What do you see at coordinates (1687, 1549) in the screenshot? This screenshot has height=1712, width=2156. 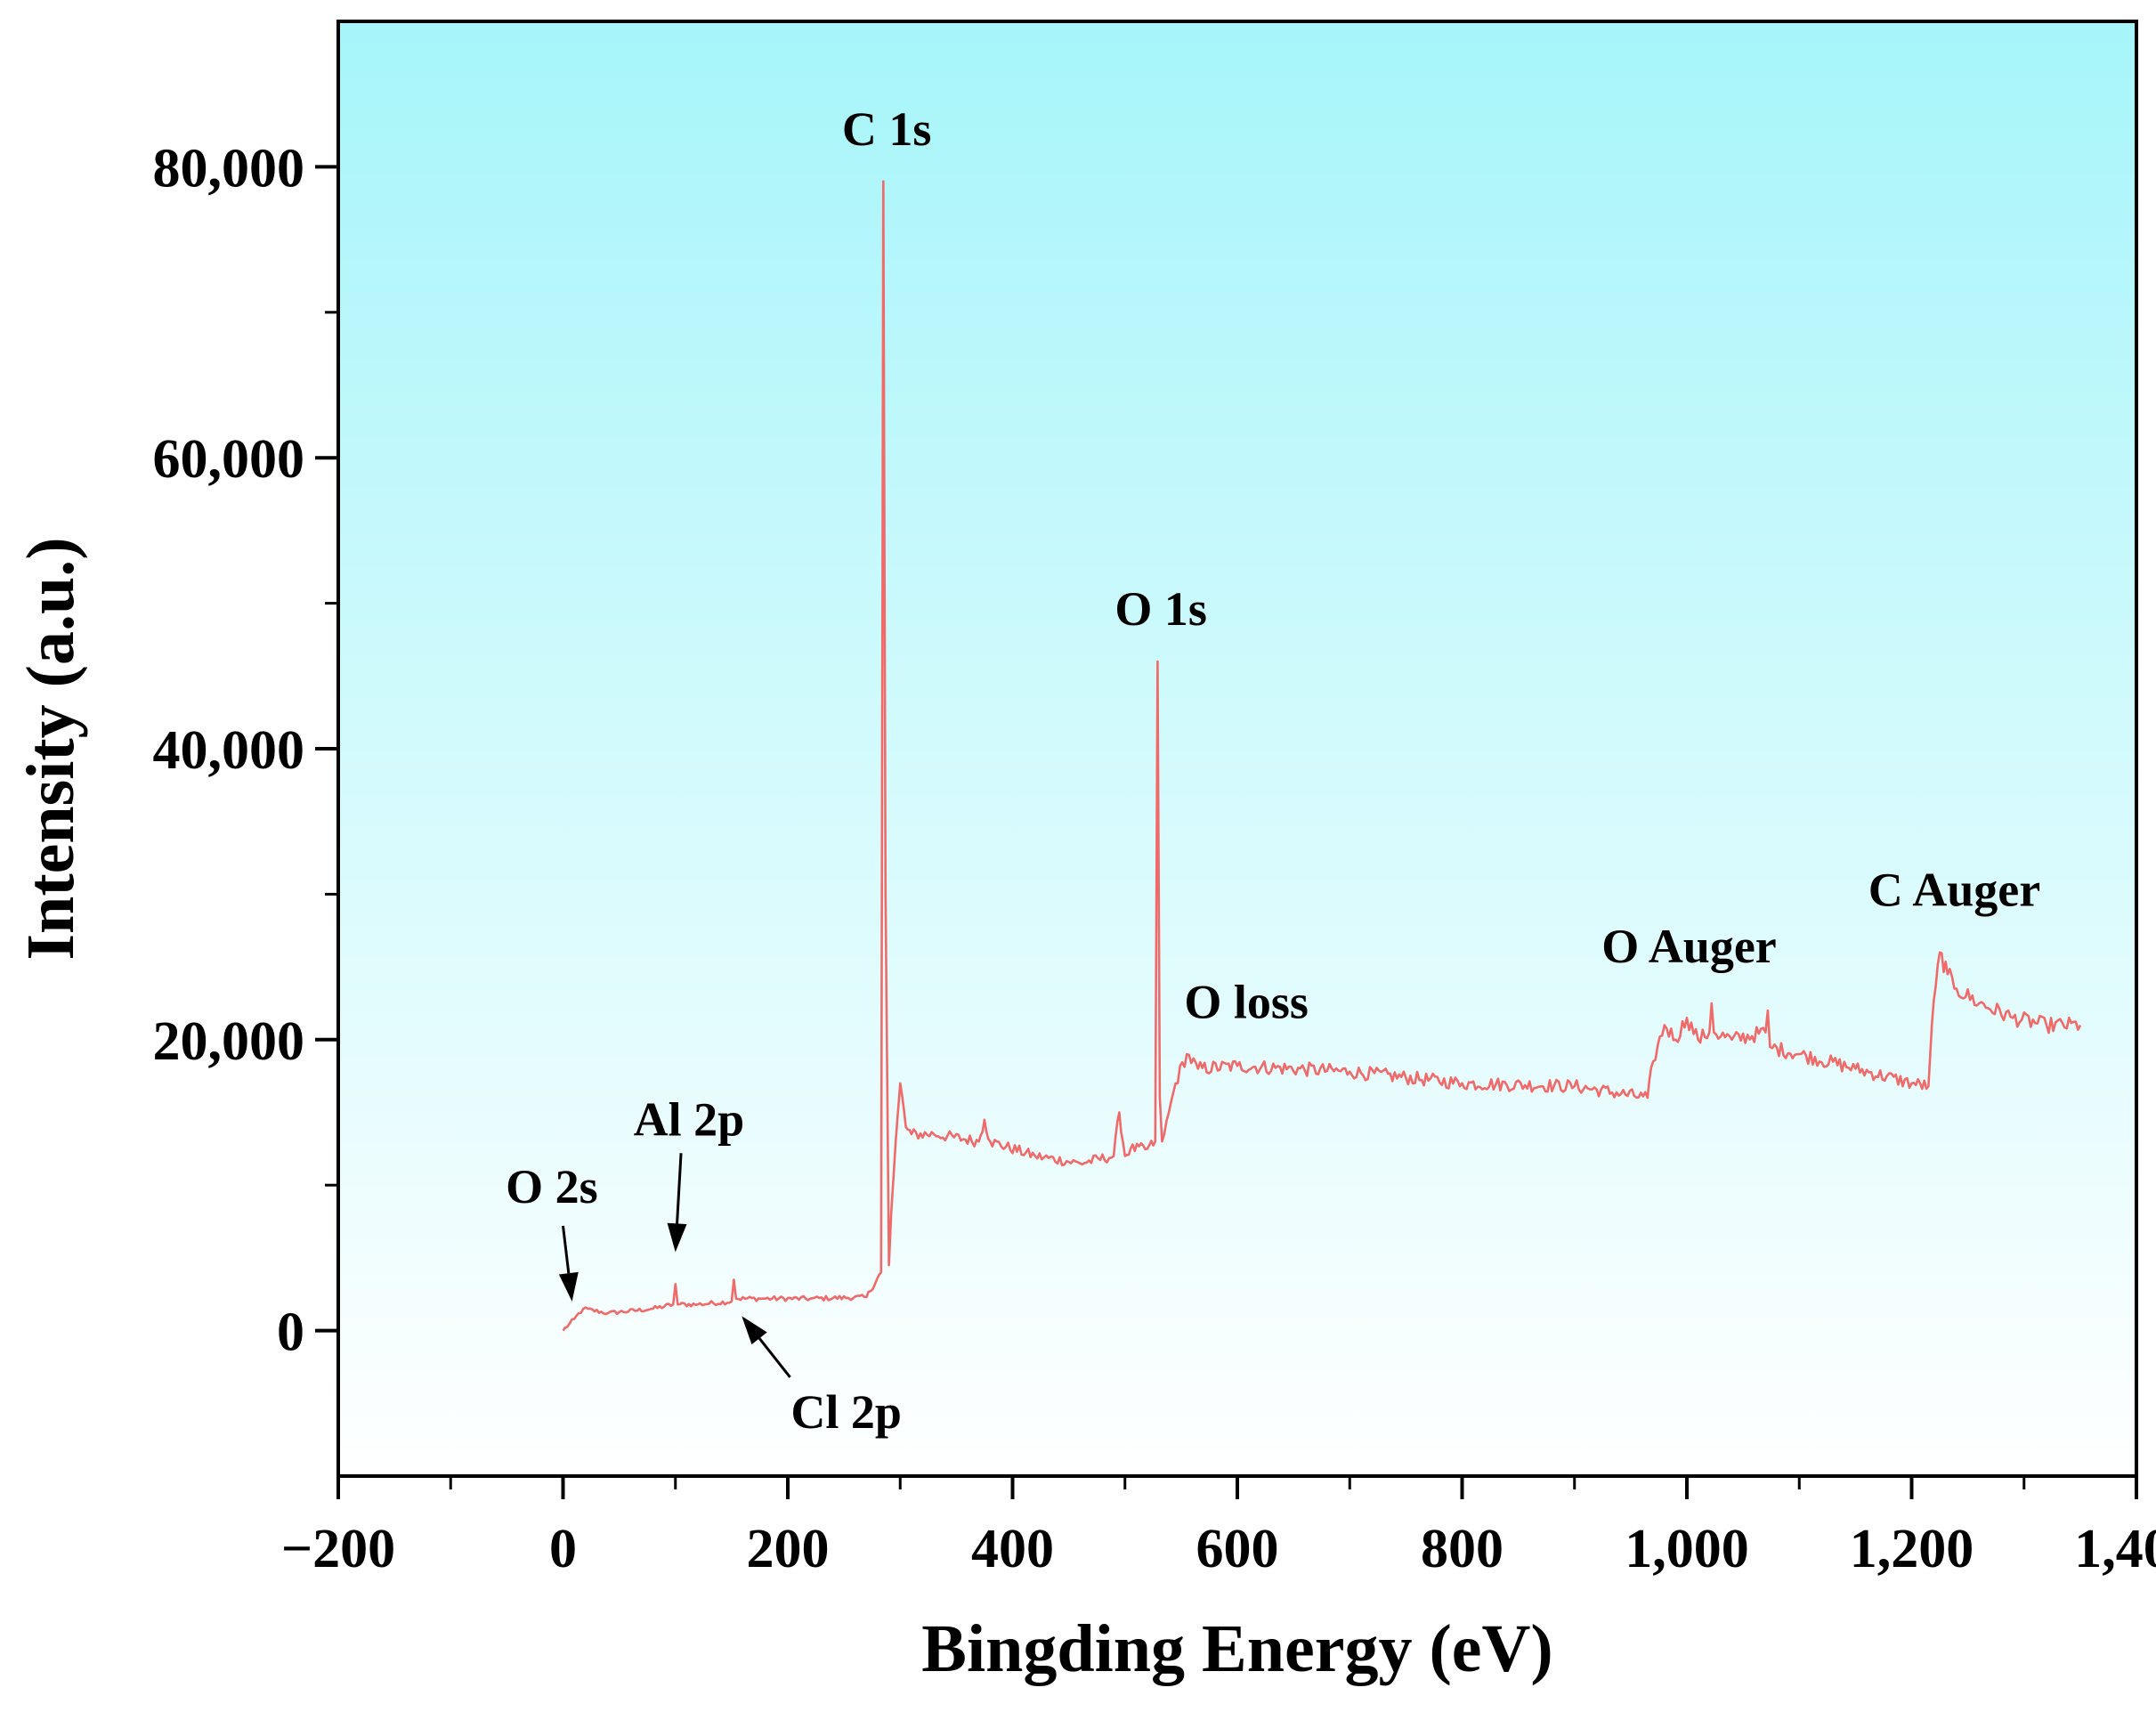 I see `x-tick-label: 1,000` at bounding box center [1687, 1549].